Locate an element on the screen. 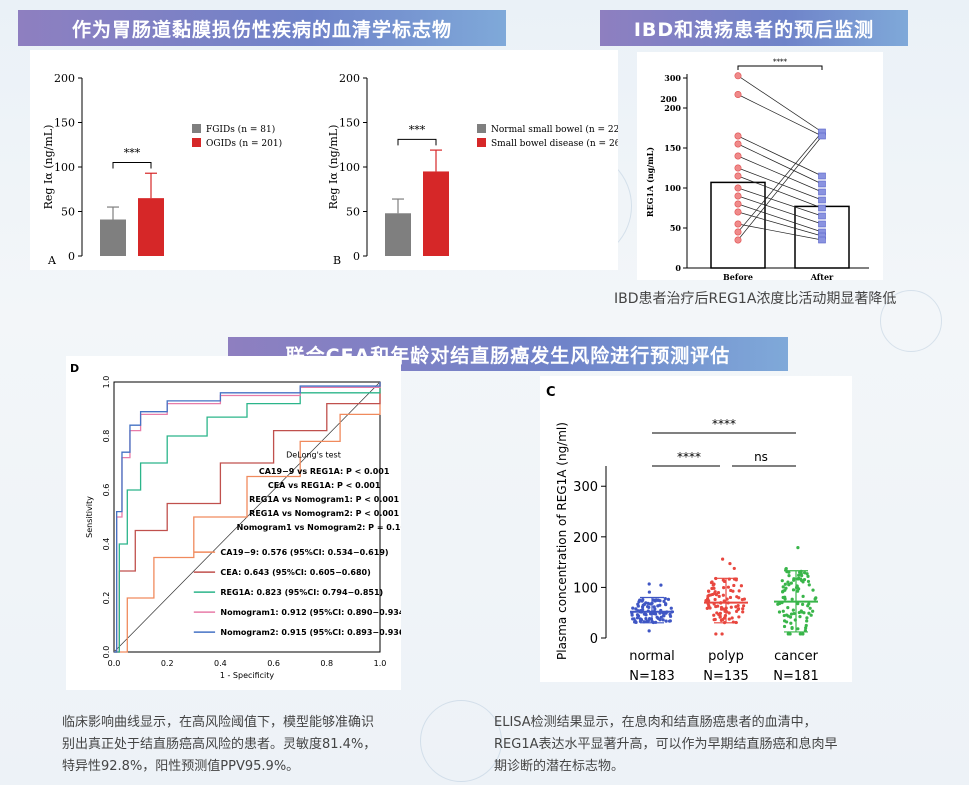 The image size is (969, 785). legend-label: Nomogram1: 0.912 (95%CI: 0.890−0.934) is located at coordinates (310, 612).